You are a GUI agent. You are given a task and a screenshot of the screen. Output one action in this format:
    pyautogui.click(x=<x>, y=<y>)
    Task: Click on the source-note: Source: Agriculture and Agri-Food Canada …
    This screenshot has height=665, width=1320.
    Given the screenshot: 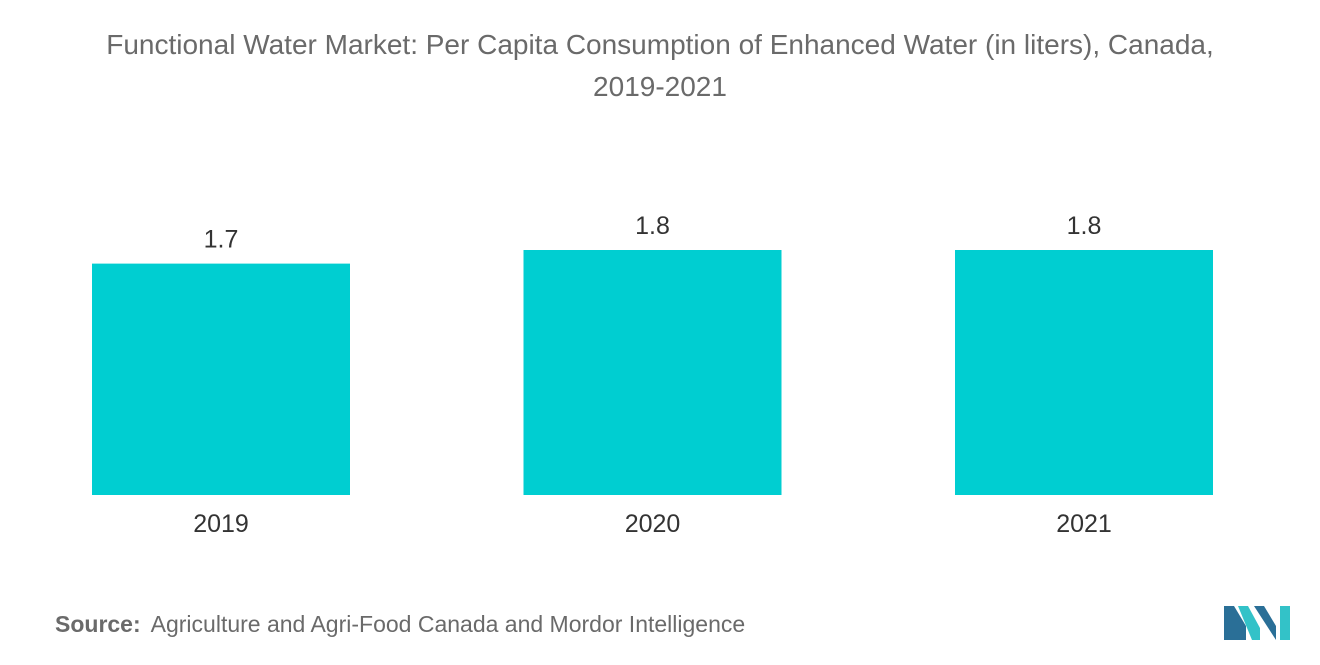 What is the action you would take?
    pyautogui.click(x=400, y=624)
    